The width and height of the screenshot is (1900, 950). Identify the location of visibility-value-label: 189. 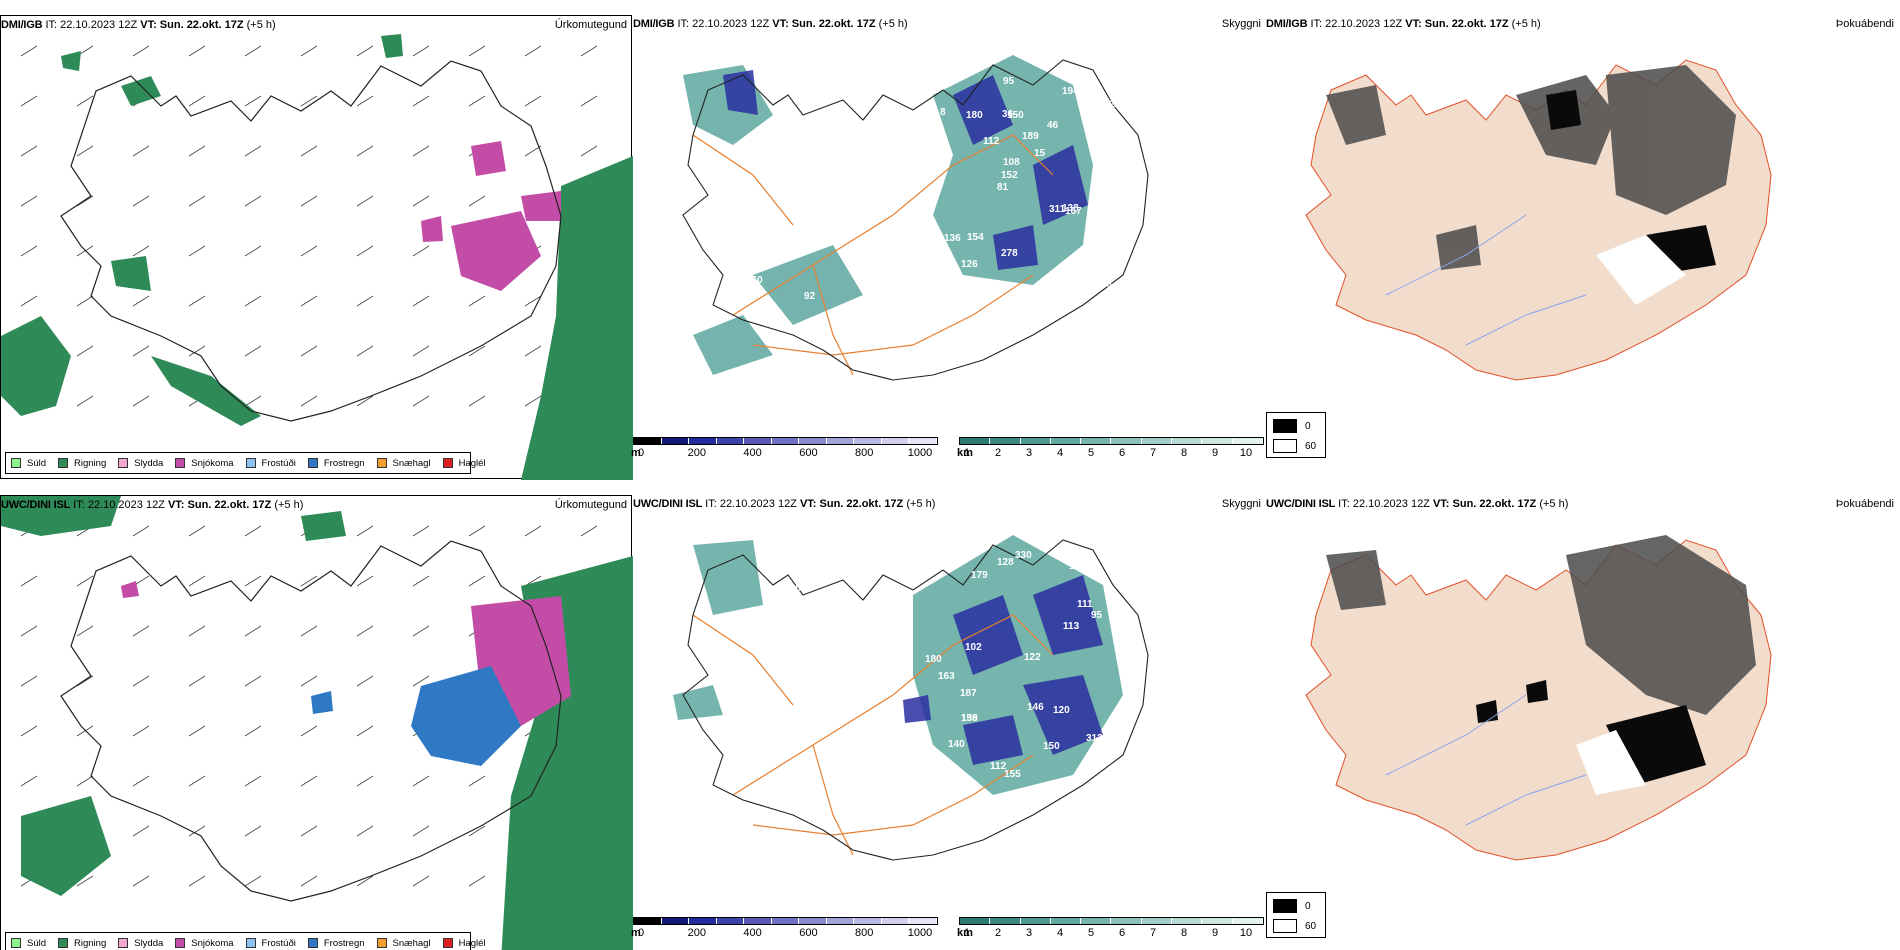
(1030, 136).